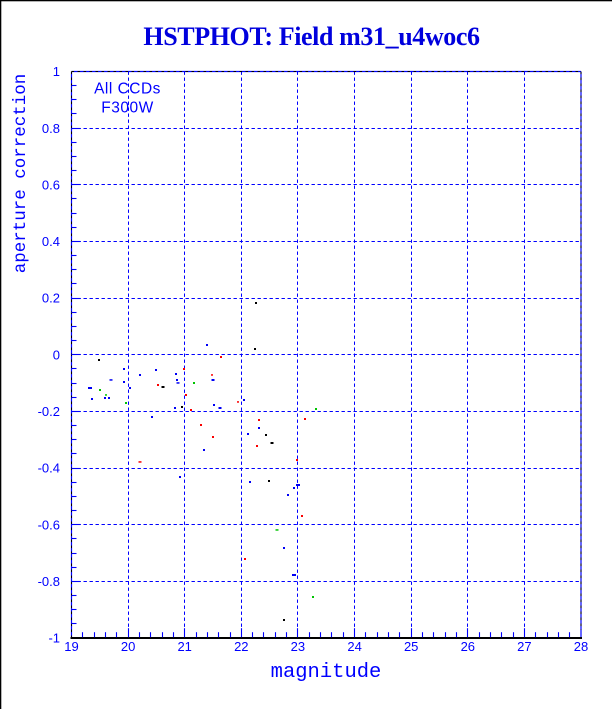 The image size is (612, 714). Describe the element at coordinates (524, 646) in the screenshot. I see `svg-text: 27` at that location.